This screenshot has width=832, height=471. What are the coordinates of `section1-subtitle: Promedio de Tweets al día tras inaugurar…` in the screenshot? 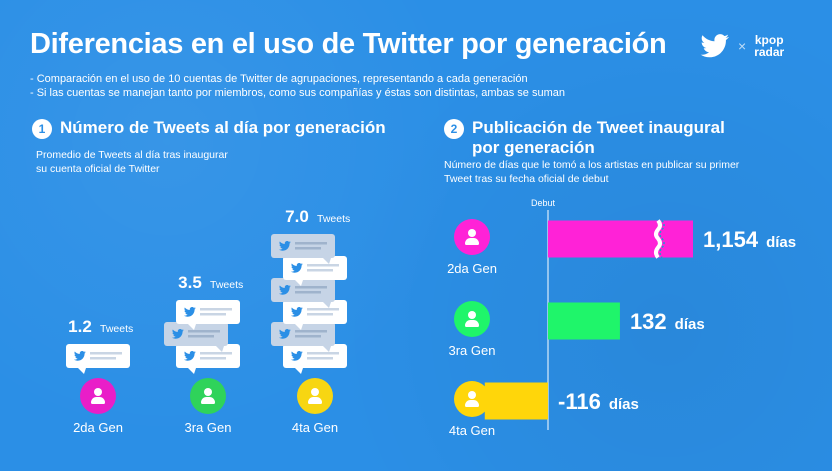 It's located at (132, 162).